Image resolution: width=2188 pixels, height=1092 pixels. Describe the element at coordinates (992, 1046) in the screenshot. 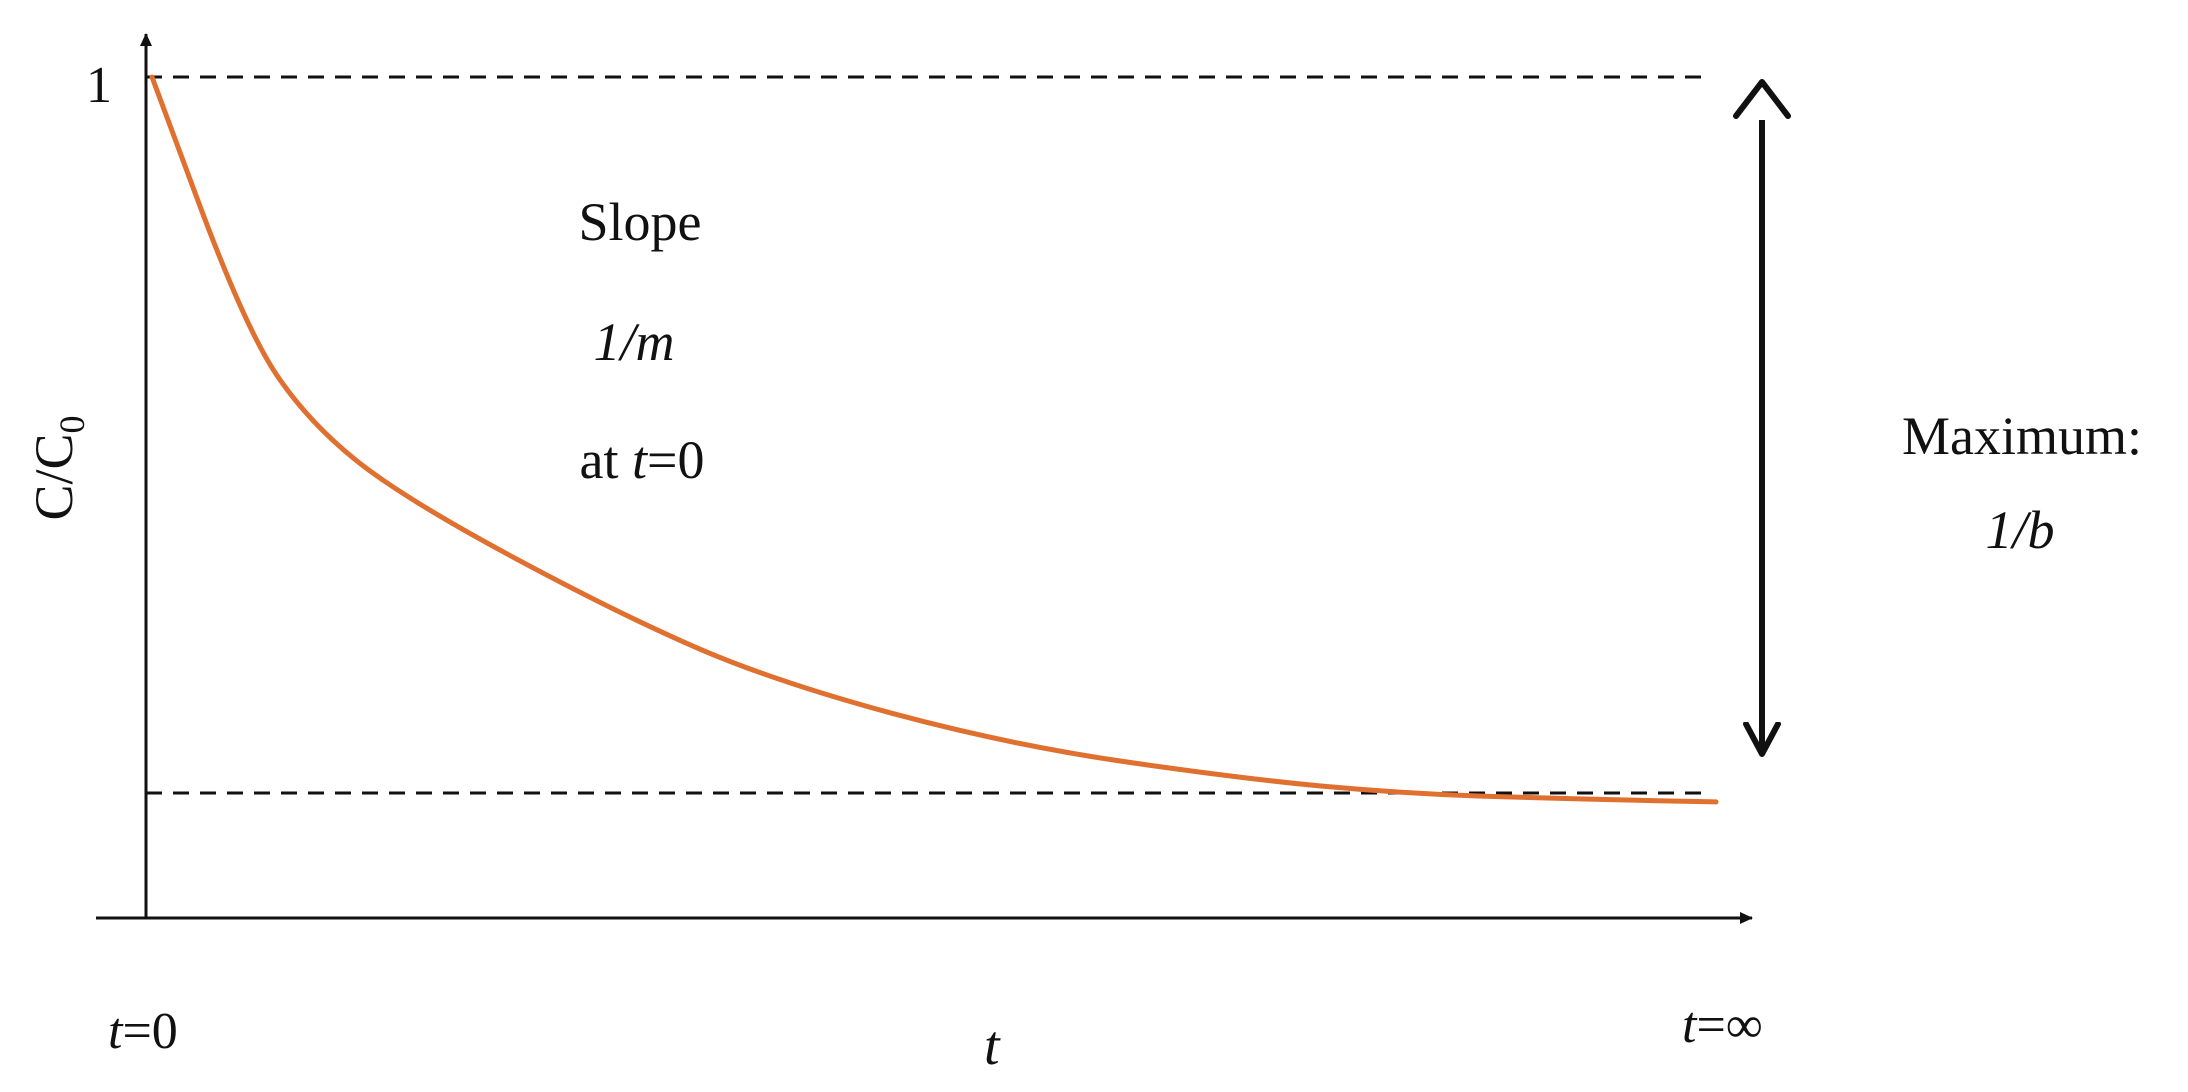

I see `x-axis-label: t` at that location.